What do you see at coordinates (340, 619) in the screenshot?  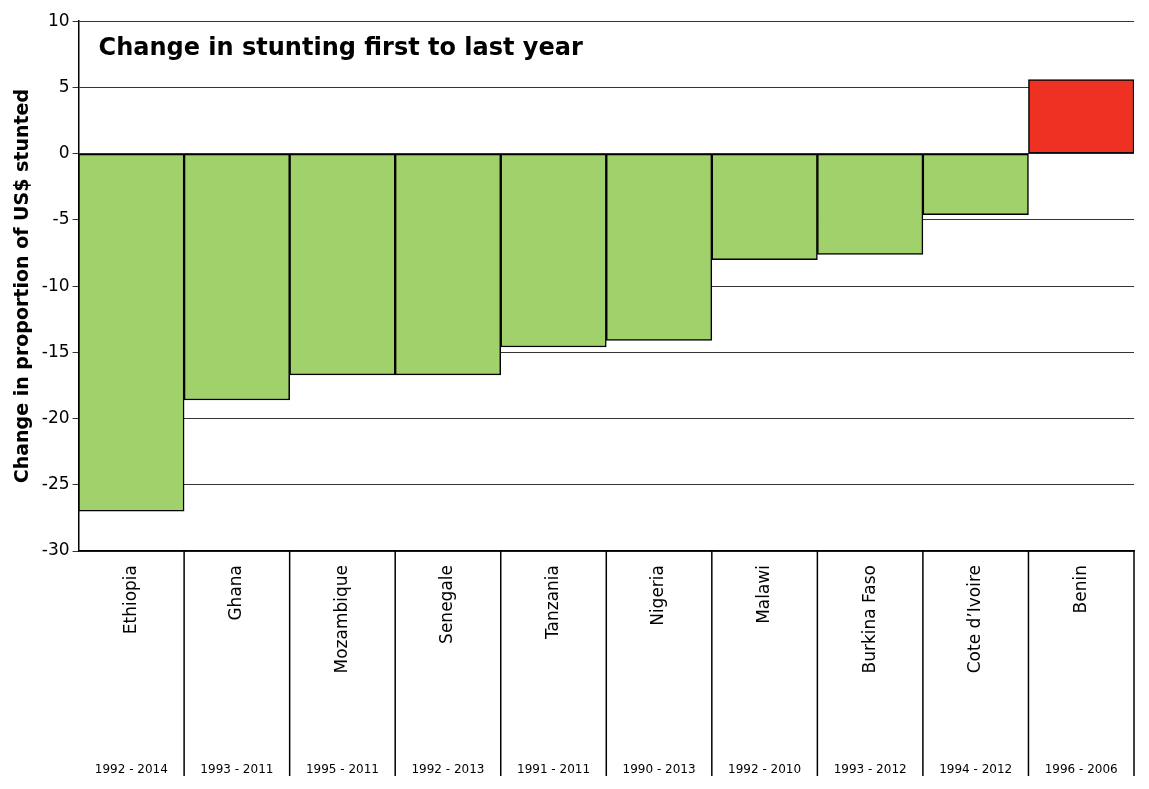 I see `x-tick-label: Mozambique` at bounding box center [340, 619].